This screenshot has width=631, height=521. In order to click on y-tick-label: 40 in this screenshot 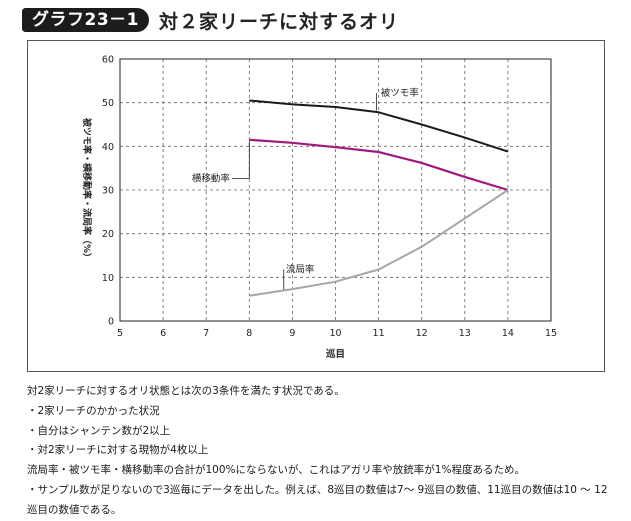, I will do `click(108, 147)`.